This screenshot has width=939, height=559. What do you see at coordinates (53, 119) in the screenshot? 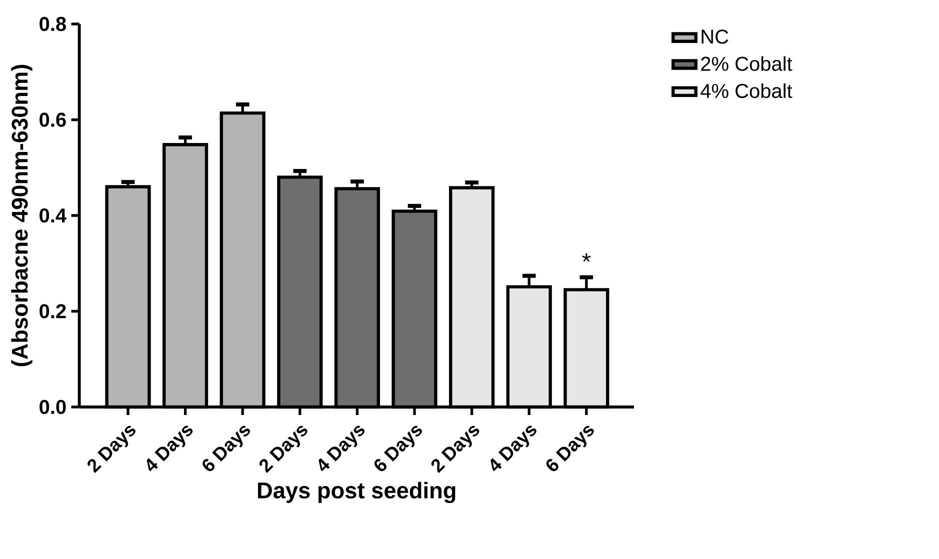
I see `y-tick-label: 0.6` at bounding box center [53, 119].